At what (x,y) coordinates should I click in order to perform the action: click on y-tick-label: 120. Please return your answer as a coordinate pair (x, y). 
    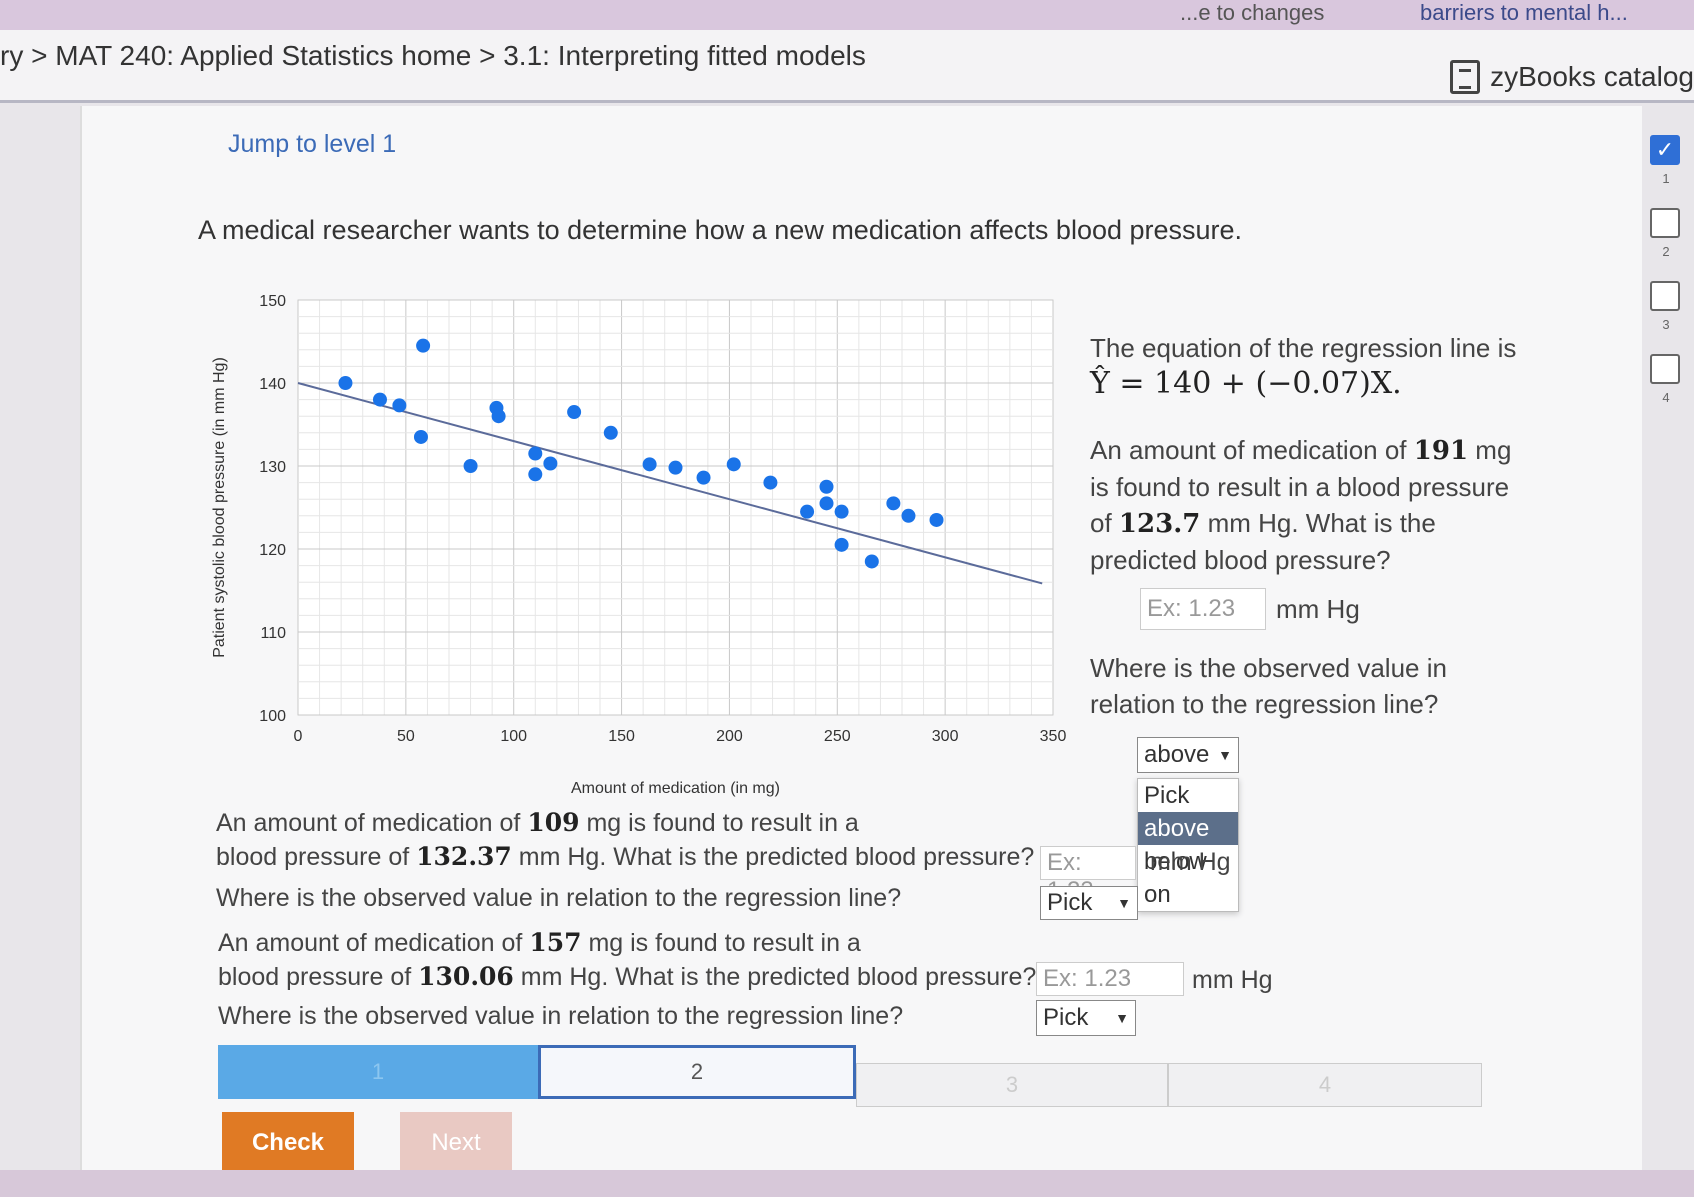
    Looking at the image, I should click on (272, 550).